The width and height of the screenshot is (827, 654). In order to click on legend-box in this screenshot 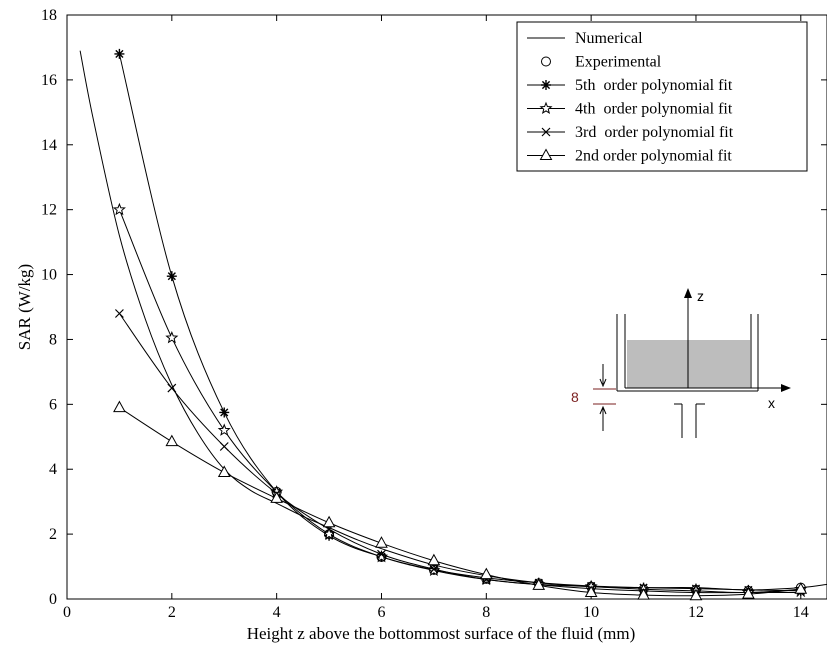, I will do `click(662, 96)`.